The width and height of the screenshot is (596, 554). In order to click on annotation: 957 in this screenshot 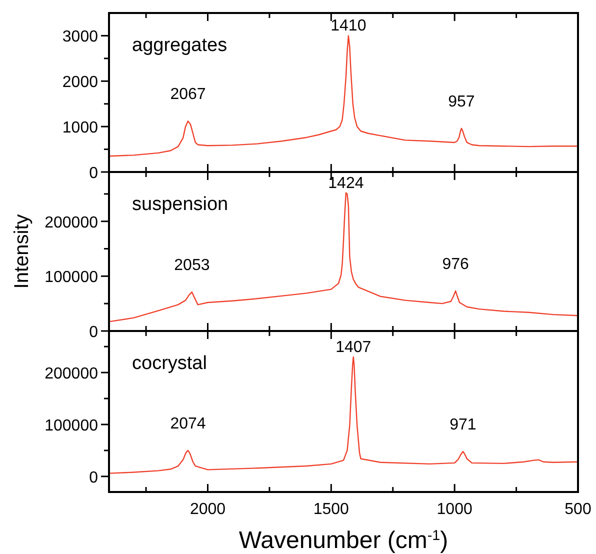, I will do `click(461, 101)`.